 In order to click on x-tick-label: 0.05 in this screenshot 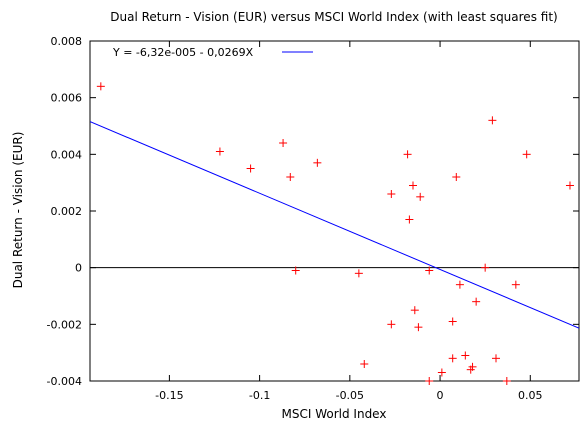, I will do `click(530, 395)`.